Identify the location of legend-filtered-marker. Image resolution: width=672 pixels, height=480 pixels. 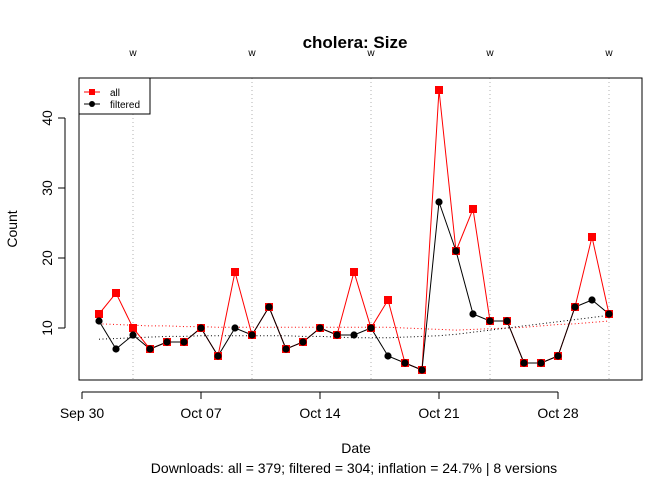
(92, 104).